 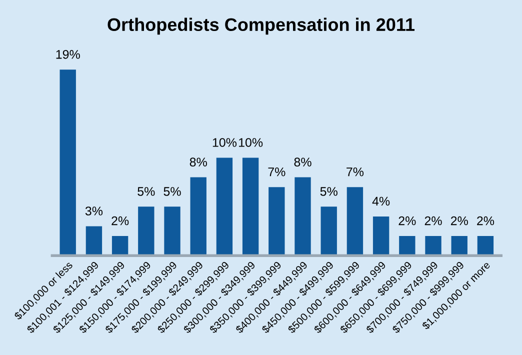 I want to click on data-label: 19%, so click(x=68, y=54).